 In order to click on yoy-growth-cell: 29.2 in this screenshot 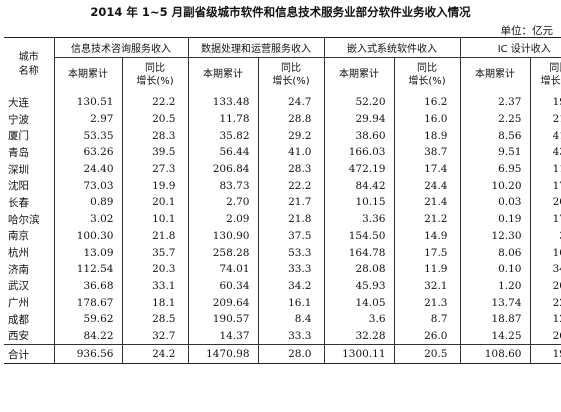, I will do `click(290, 136)`.